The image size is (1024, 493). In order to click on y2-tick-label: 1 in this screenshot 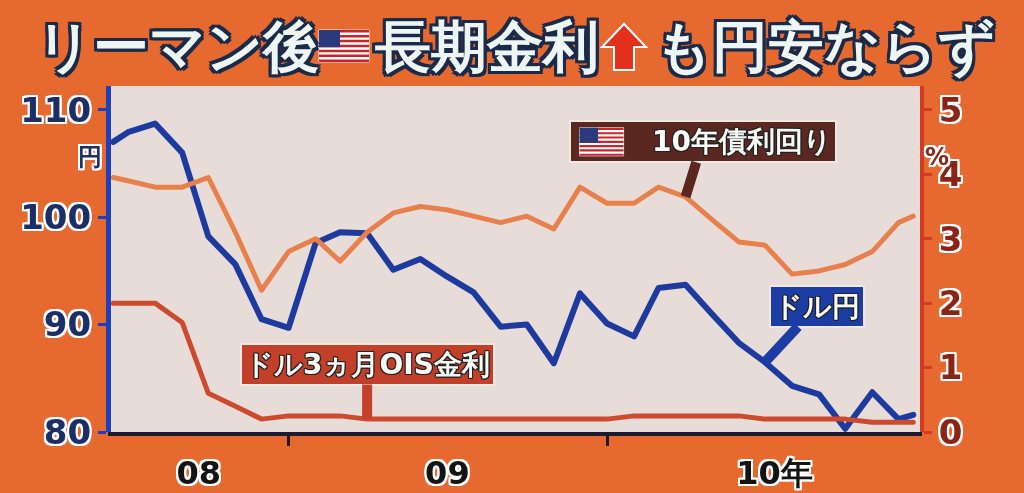, I will do `click(950, 367)`.